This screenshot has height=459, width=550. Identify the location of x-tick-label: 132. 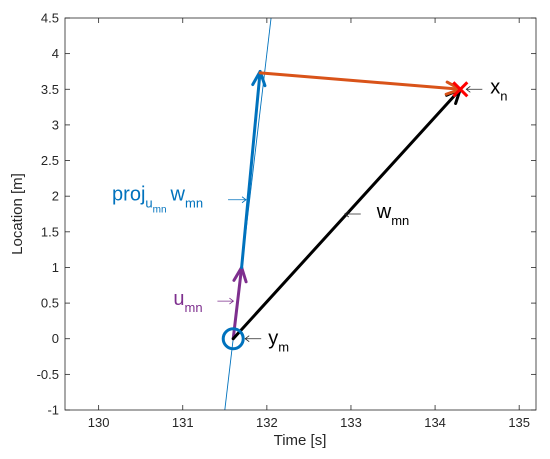
(267, 422).